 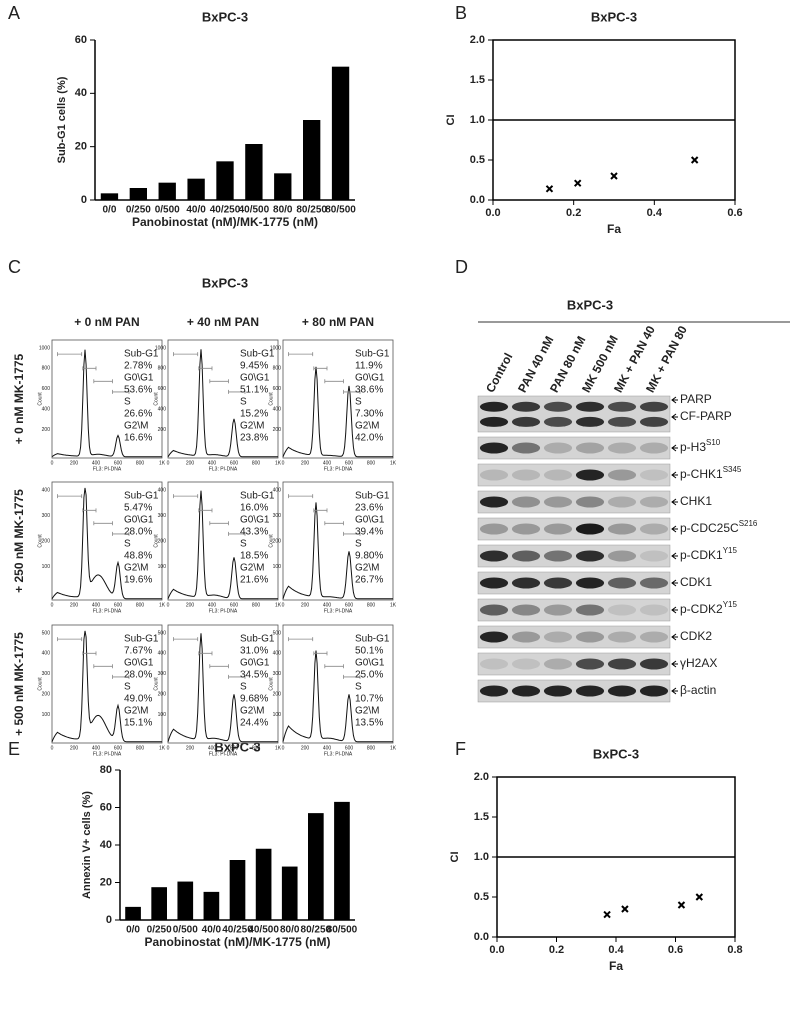 I want to click on gate-stat: 25.0%, so click(x=369, y=675).